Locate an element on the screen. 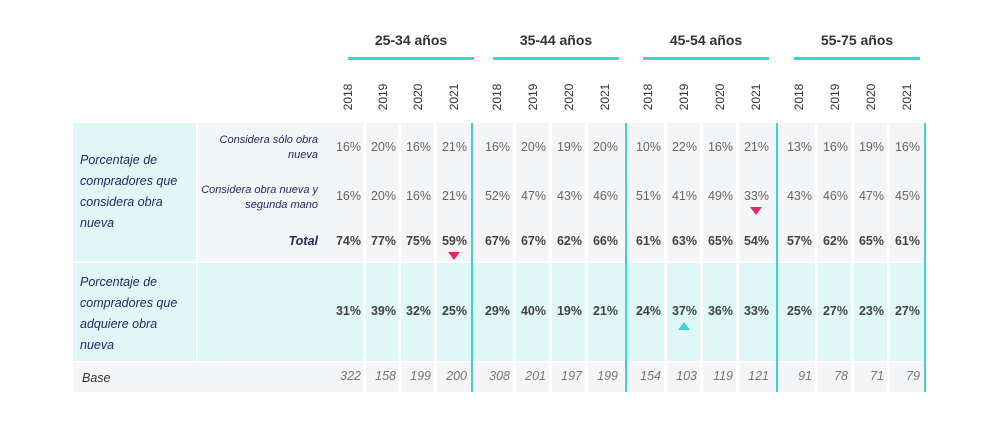  sublabel-bg-considera is located at coordinates (263, 192).